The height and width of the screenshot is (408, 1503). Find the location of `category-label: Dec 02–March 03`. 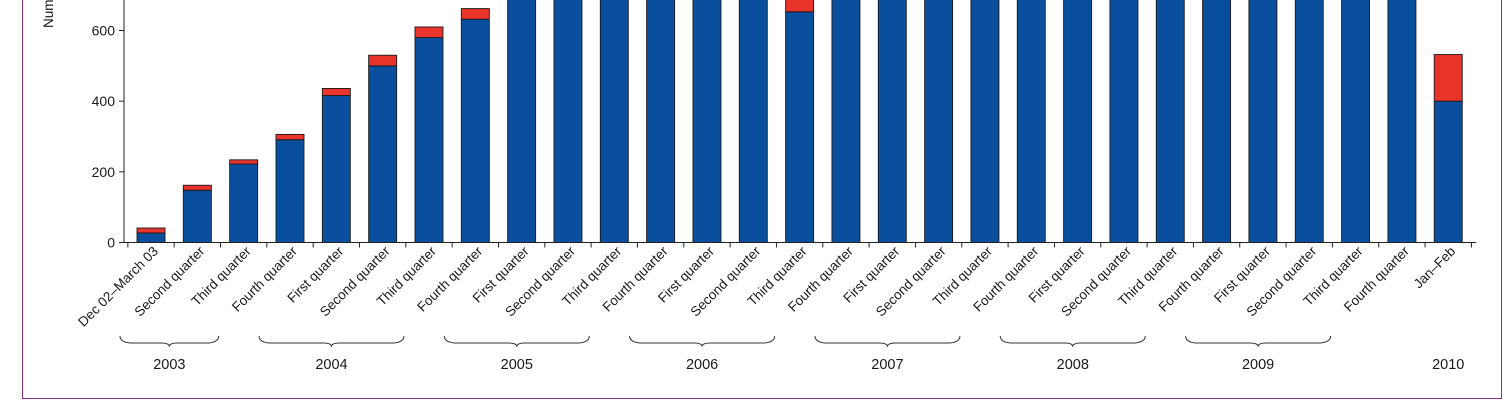

category-label: Dec 02–March 03 is located at coordinates (118, 287).